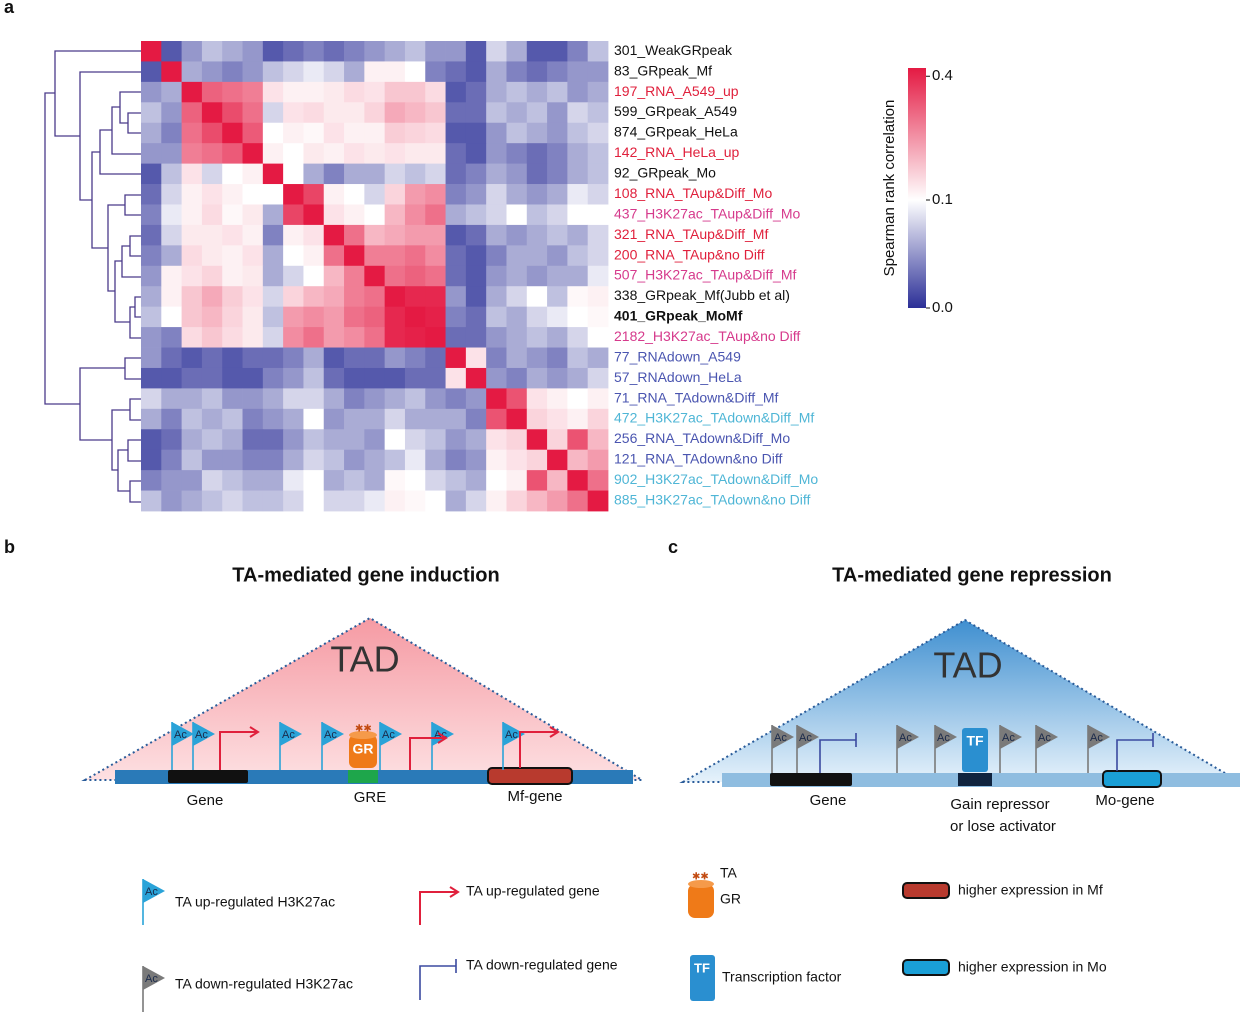  What do you see at coordinates (363, 776) in the screenshot?
I see `gre-box` at bounding box center [363, 776].